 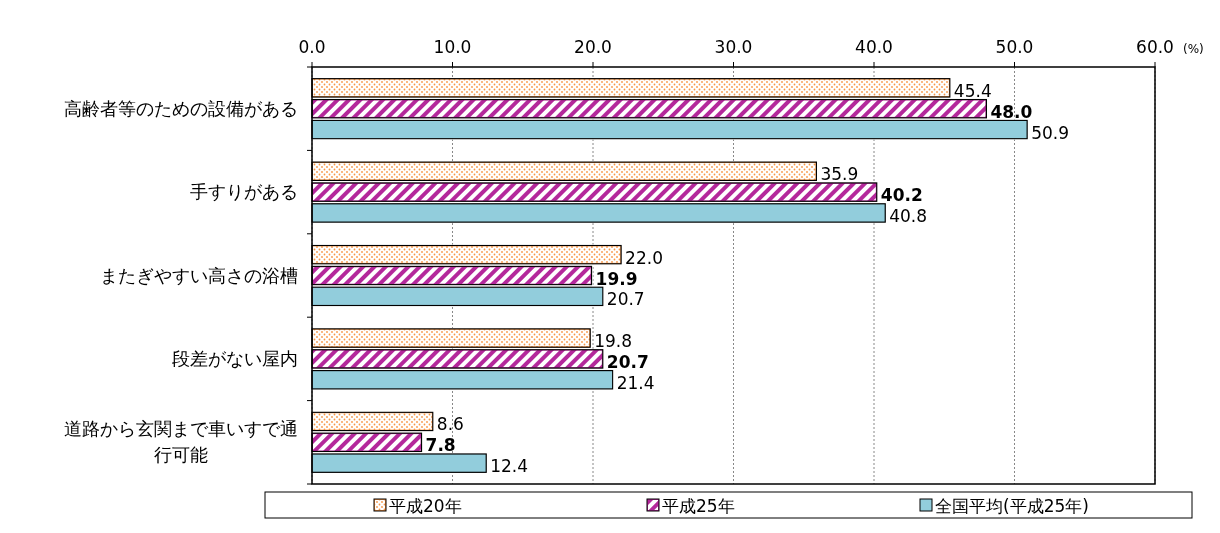 I want to click on x-axis-title: (%), so click(x=1193, y=49).